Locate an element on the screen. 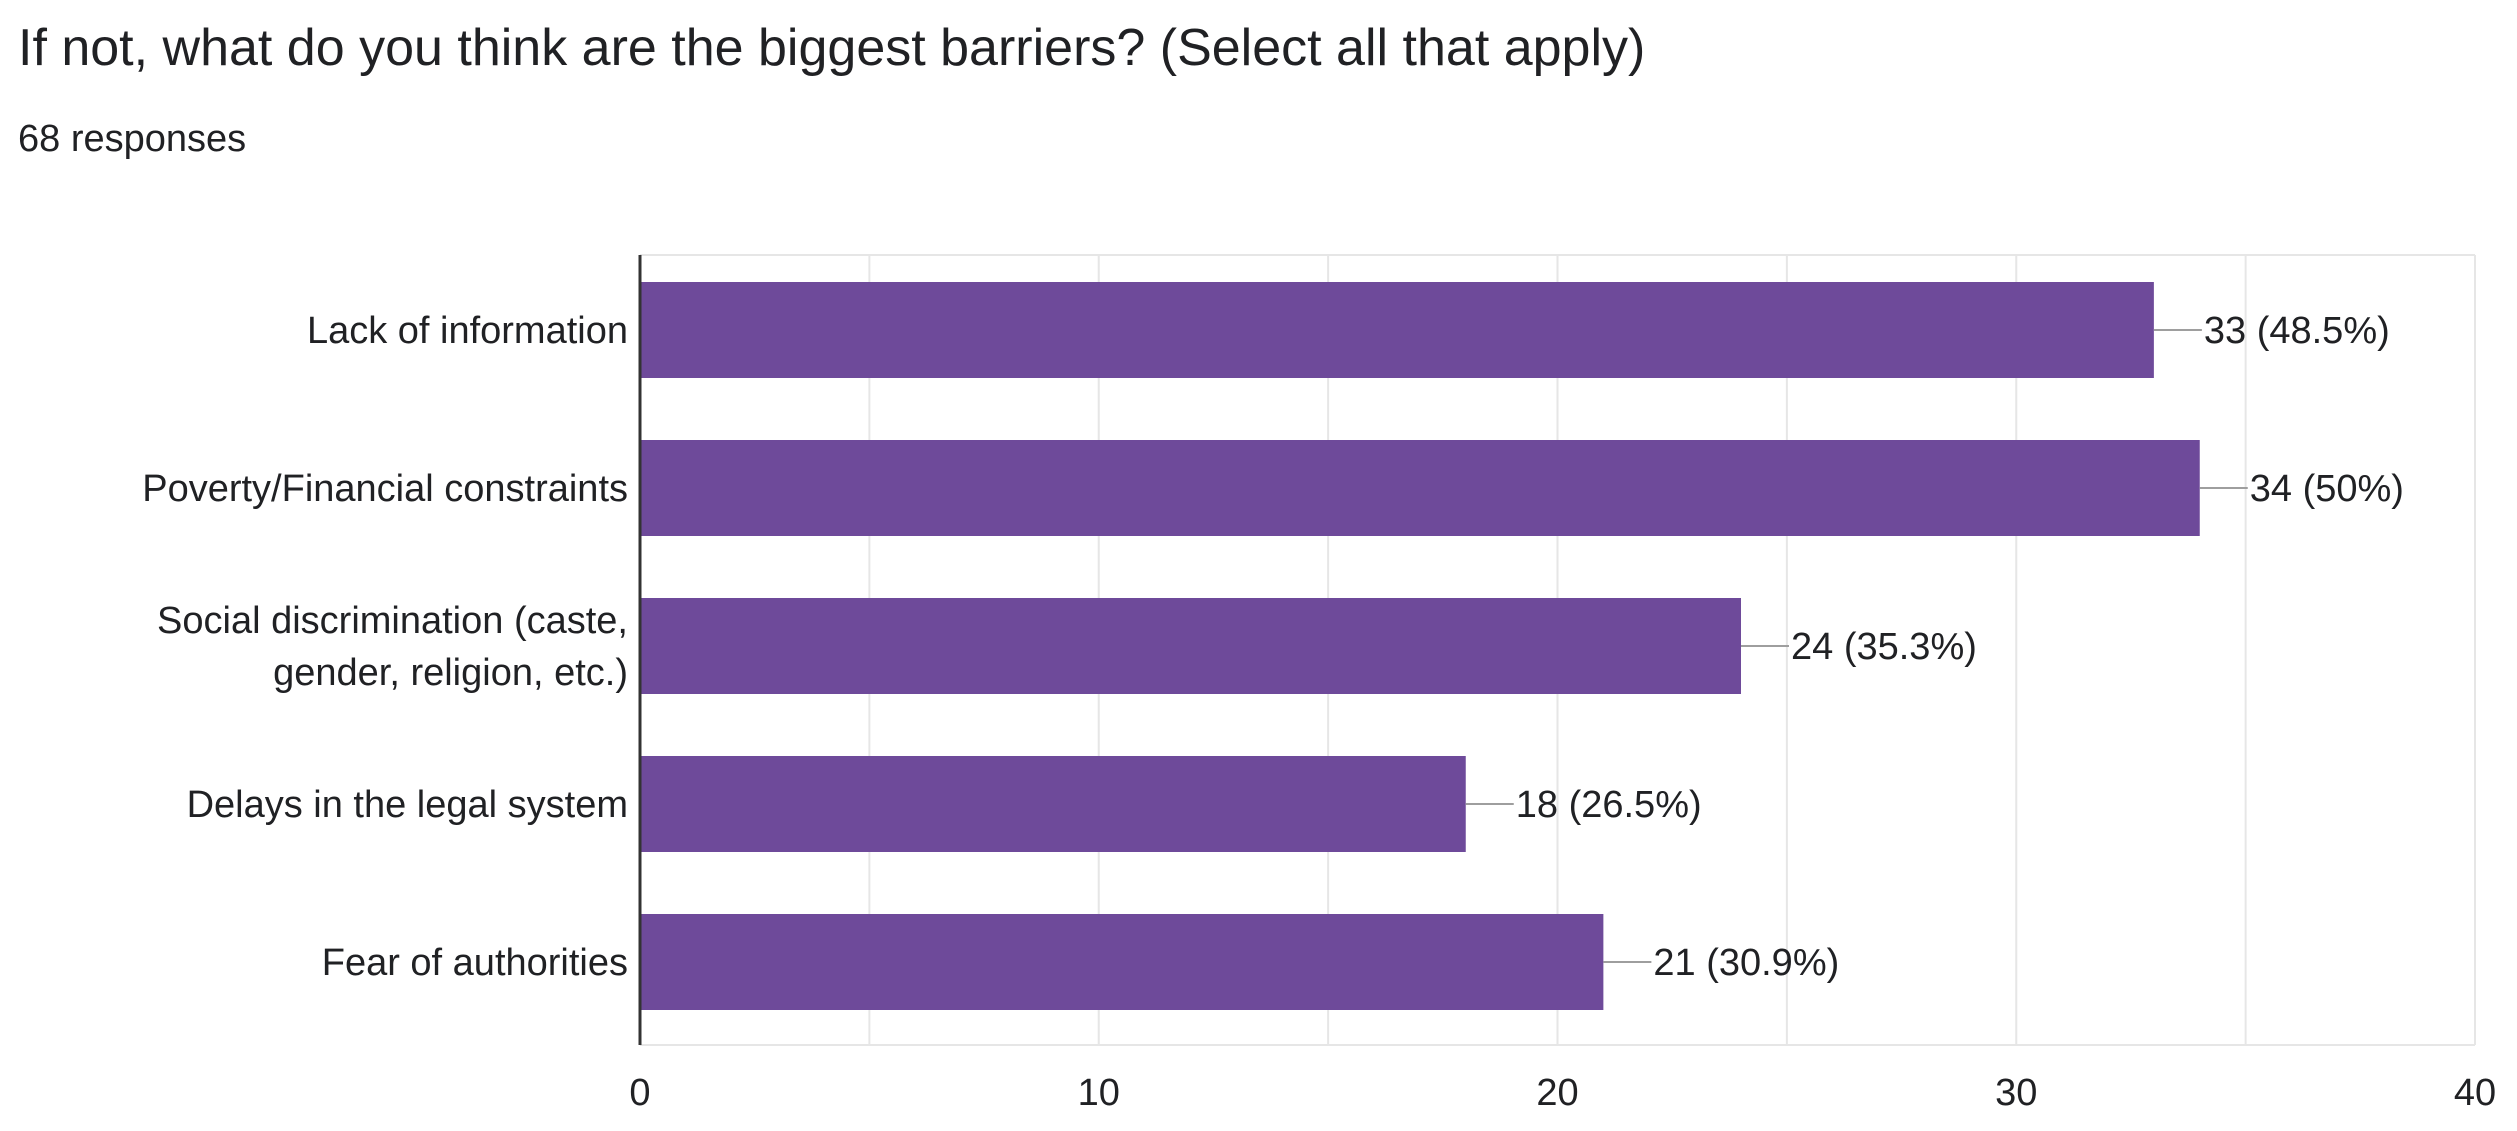 This screenshot has width=2517, height=1131. category-label: Delays in the legal system is located at coordinates (407, 805).